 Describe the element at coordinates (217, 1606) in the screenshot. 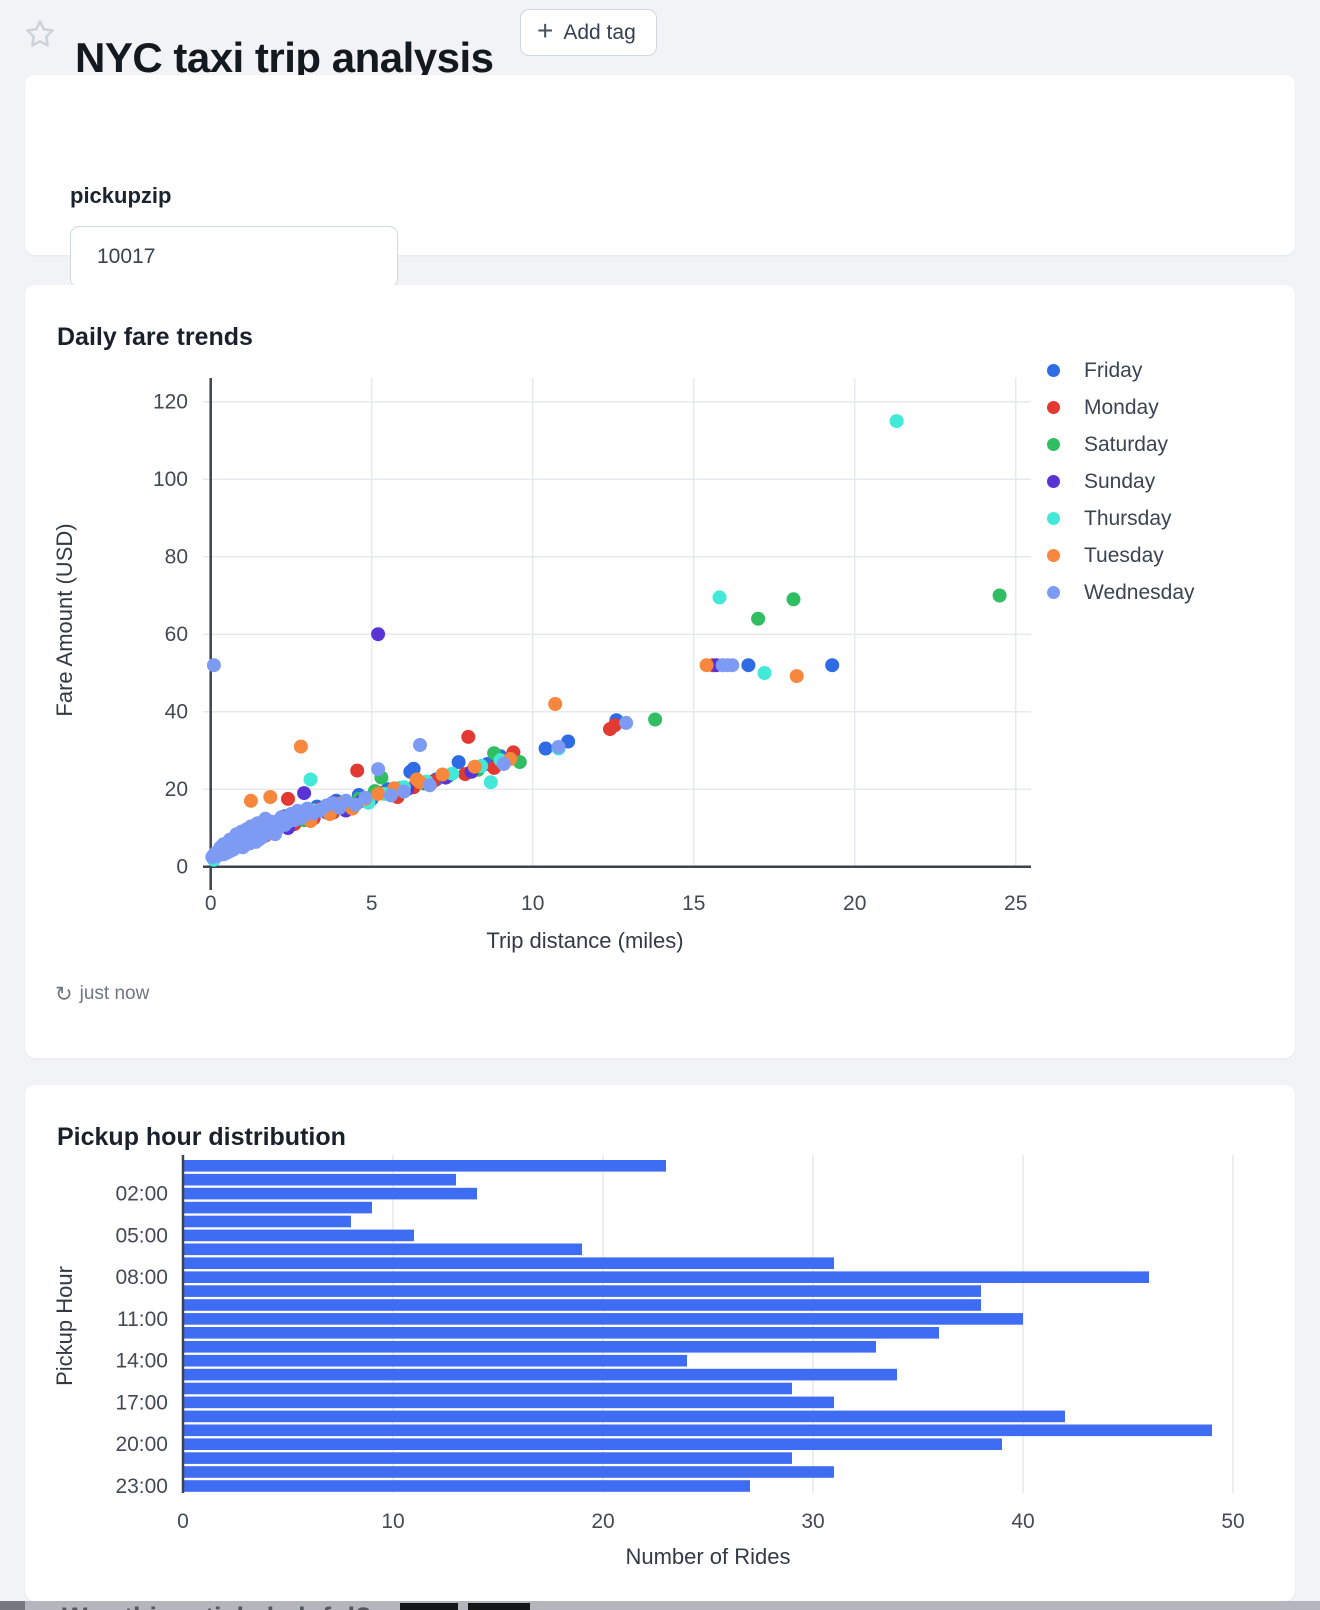

I see `article-helpful-text: Was this article helpful?` at that location.